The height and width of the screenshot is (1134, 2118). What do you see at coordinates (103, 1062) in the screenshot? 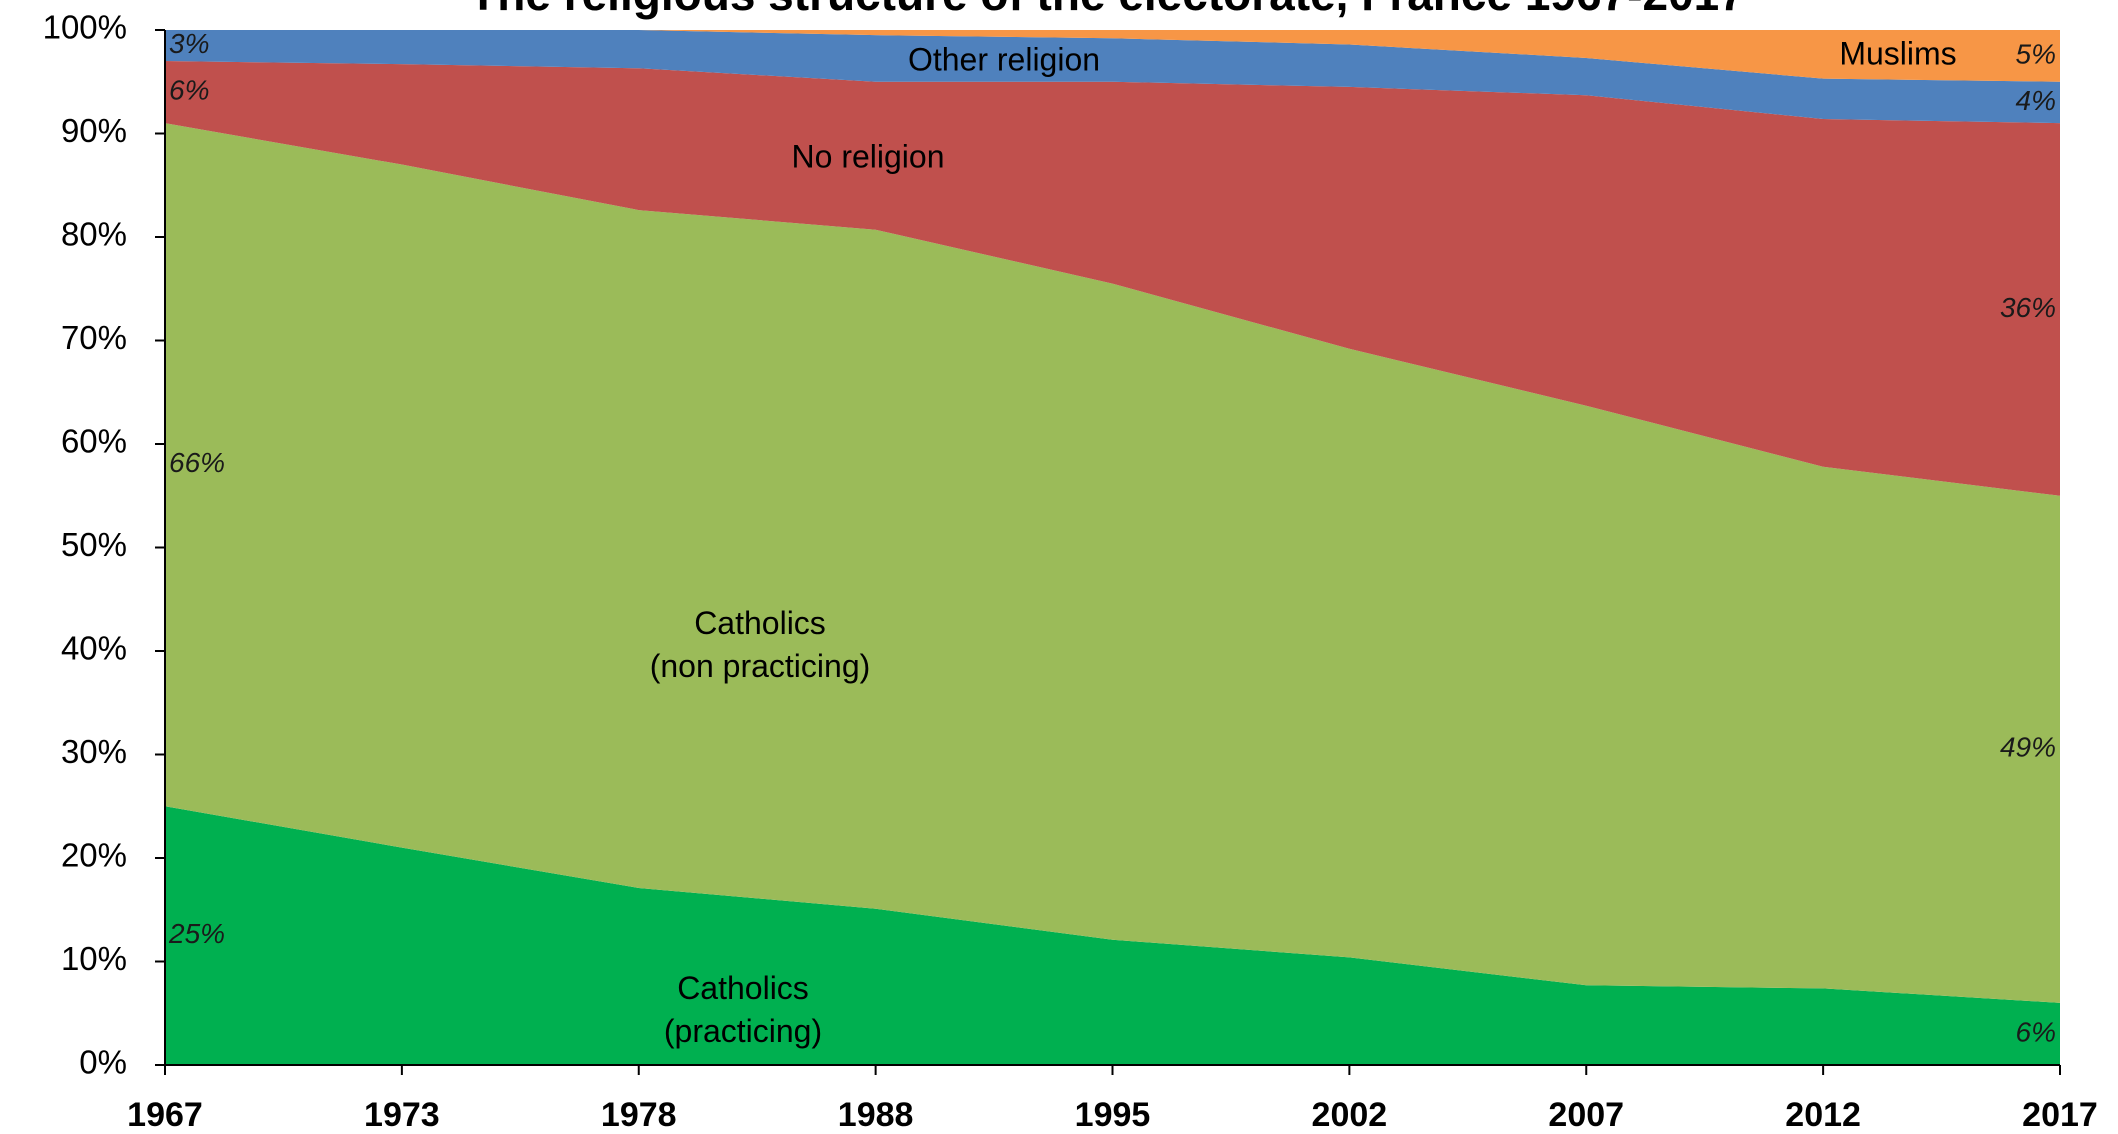
I see `y-tick-label: 0%` at bounding box center [103, 1062].